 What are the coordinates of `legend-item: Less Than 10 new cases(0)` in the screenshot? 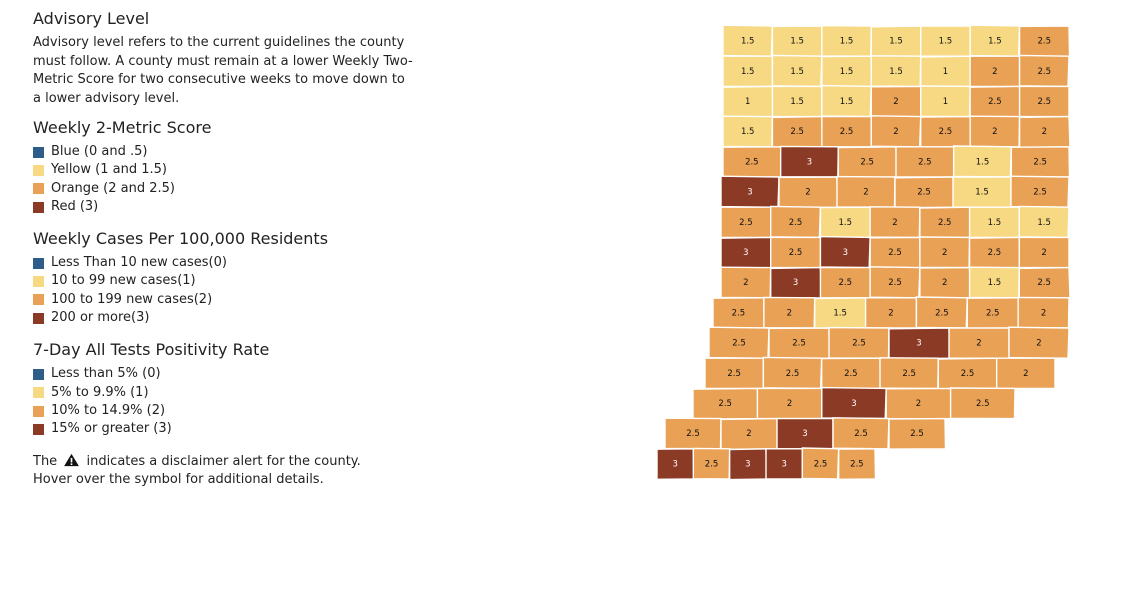 It's located at (223, 263).